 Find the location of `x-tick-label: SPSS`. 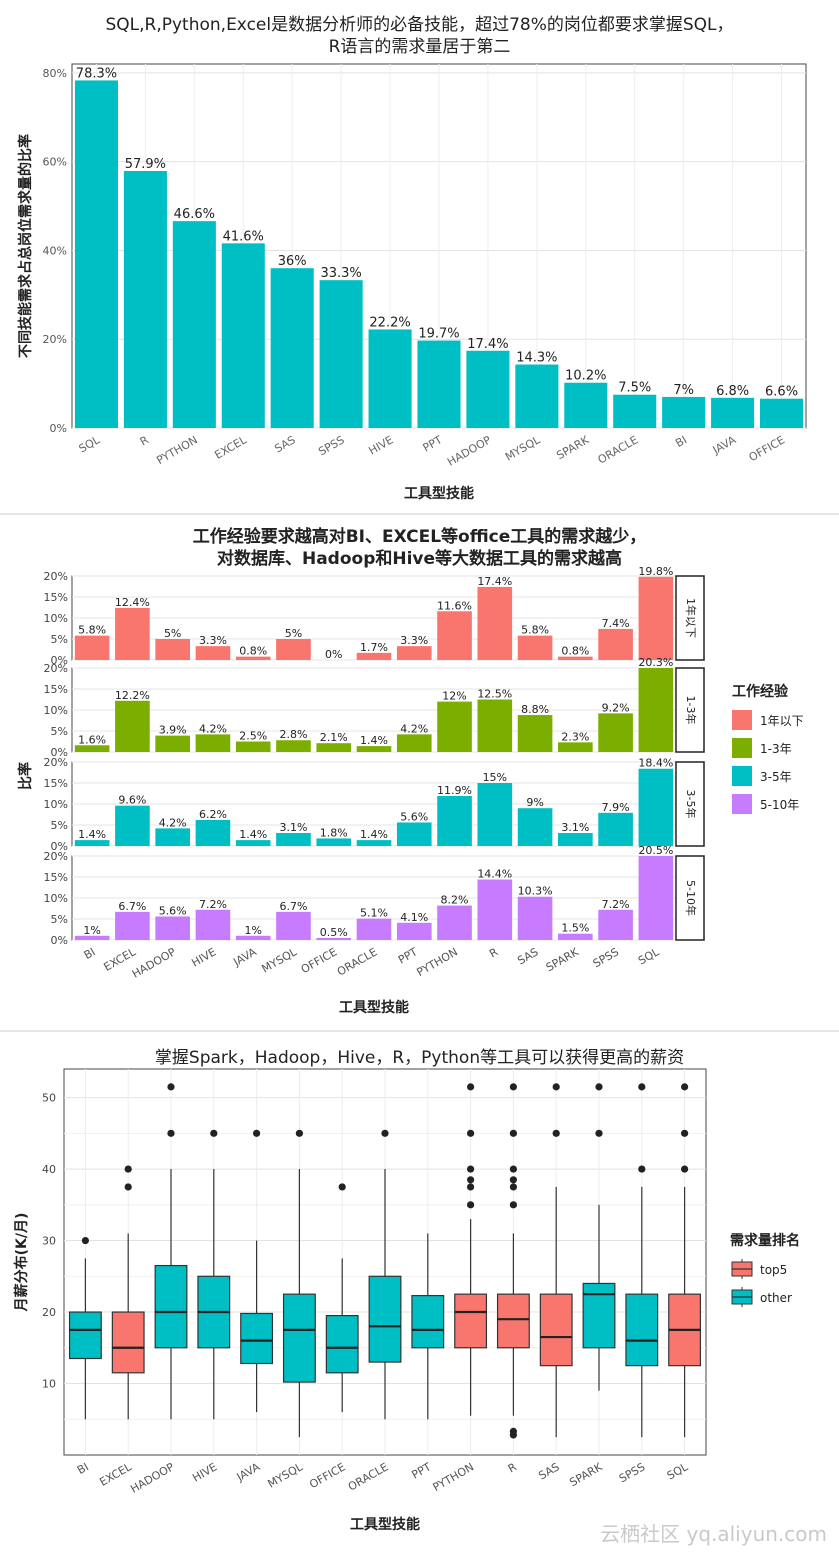

x-tick-label: SPSS is located at coordinates (331, 445).